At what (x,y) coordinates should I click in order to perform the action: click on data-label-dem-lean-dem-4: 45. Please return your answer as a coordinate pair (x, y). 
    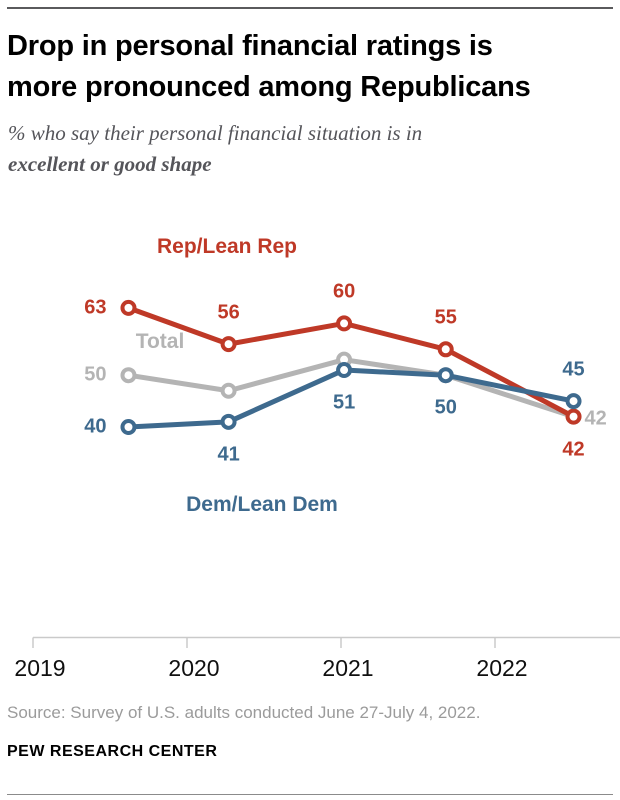
    Looking at the image, I should click on (573, 369).